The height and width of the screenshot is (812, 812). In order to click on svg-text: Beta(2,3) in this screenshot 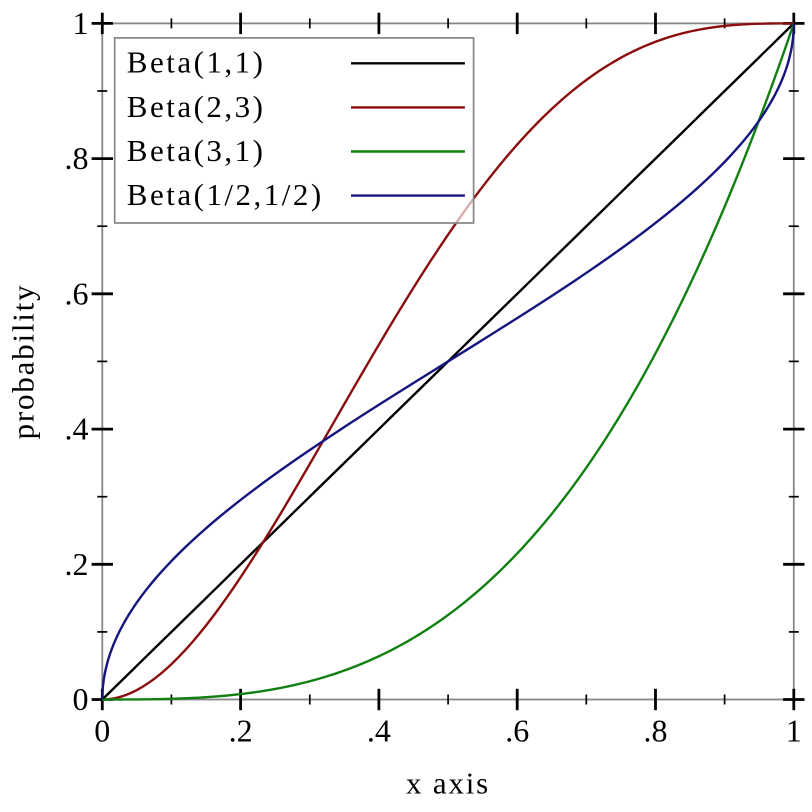, I will do `click(196, 106)`.